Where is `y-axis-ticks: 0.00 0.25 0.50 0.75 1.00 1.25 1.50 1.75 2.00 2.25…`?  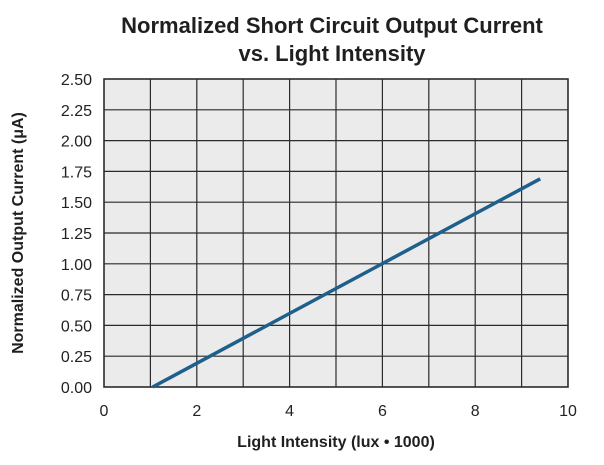 y-axis-ticks: 0.00 0.25 0.50 0.75 1.00 1.25 1.50 1.75 2.00 2.25… is located at coordinates (76, 234).